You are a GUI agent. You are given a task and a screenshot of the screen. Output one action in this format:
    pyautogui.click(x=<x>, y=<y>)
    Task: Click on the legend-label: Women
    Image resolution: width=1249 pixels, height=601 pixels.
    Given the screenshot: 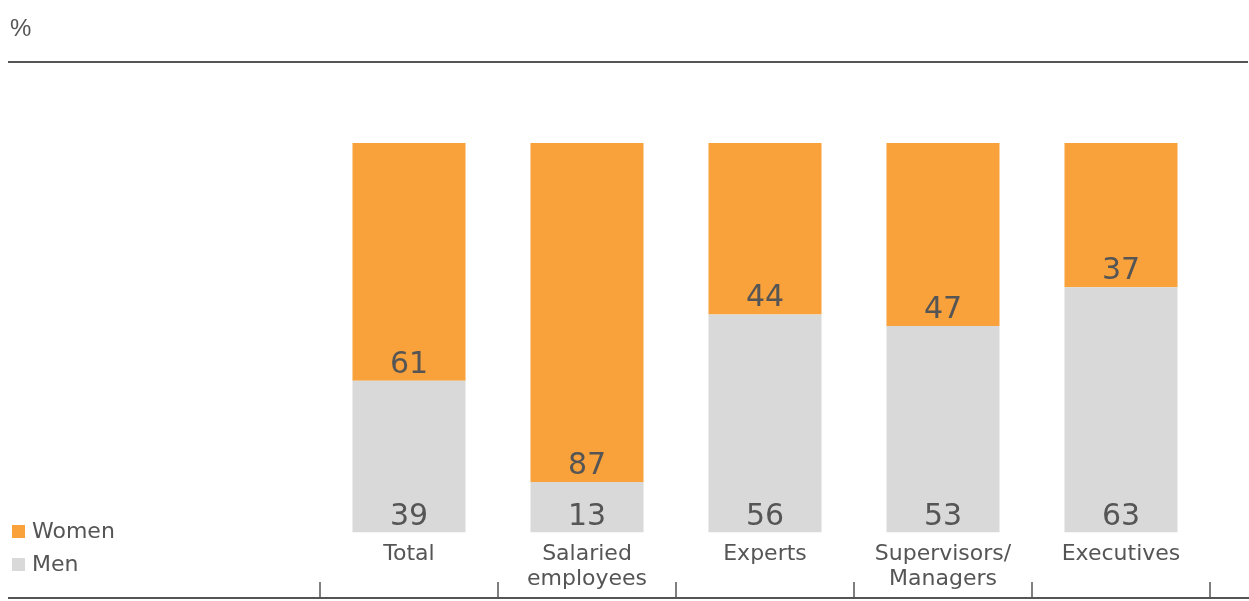 What is the action you would take?
    pyautogui.click(x=73, y=530)
    